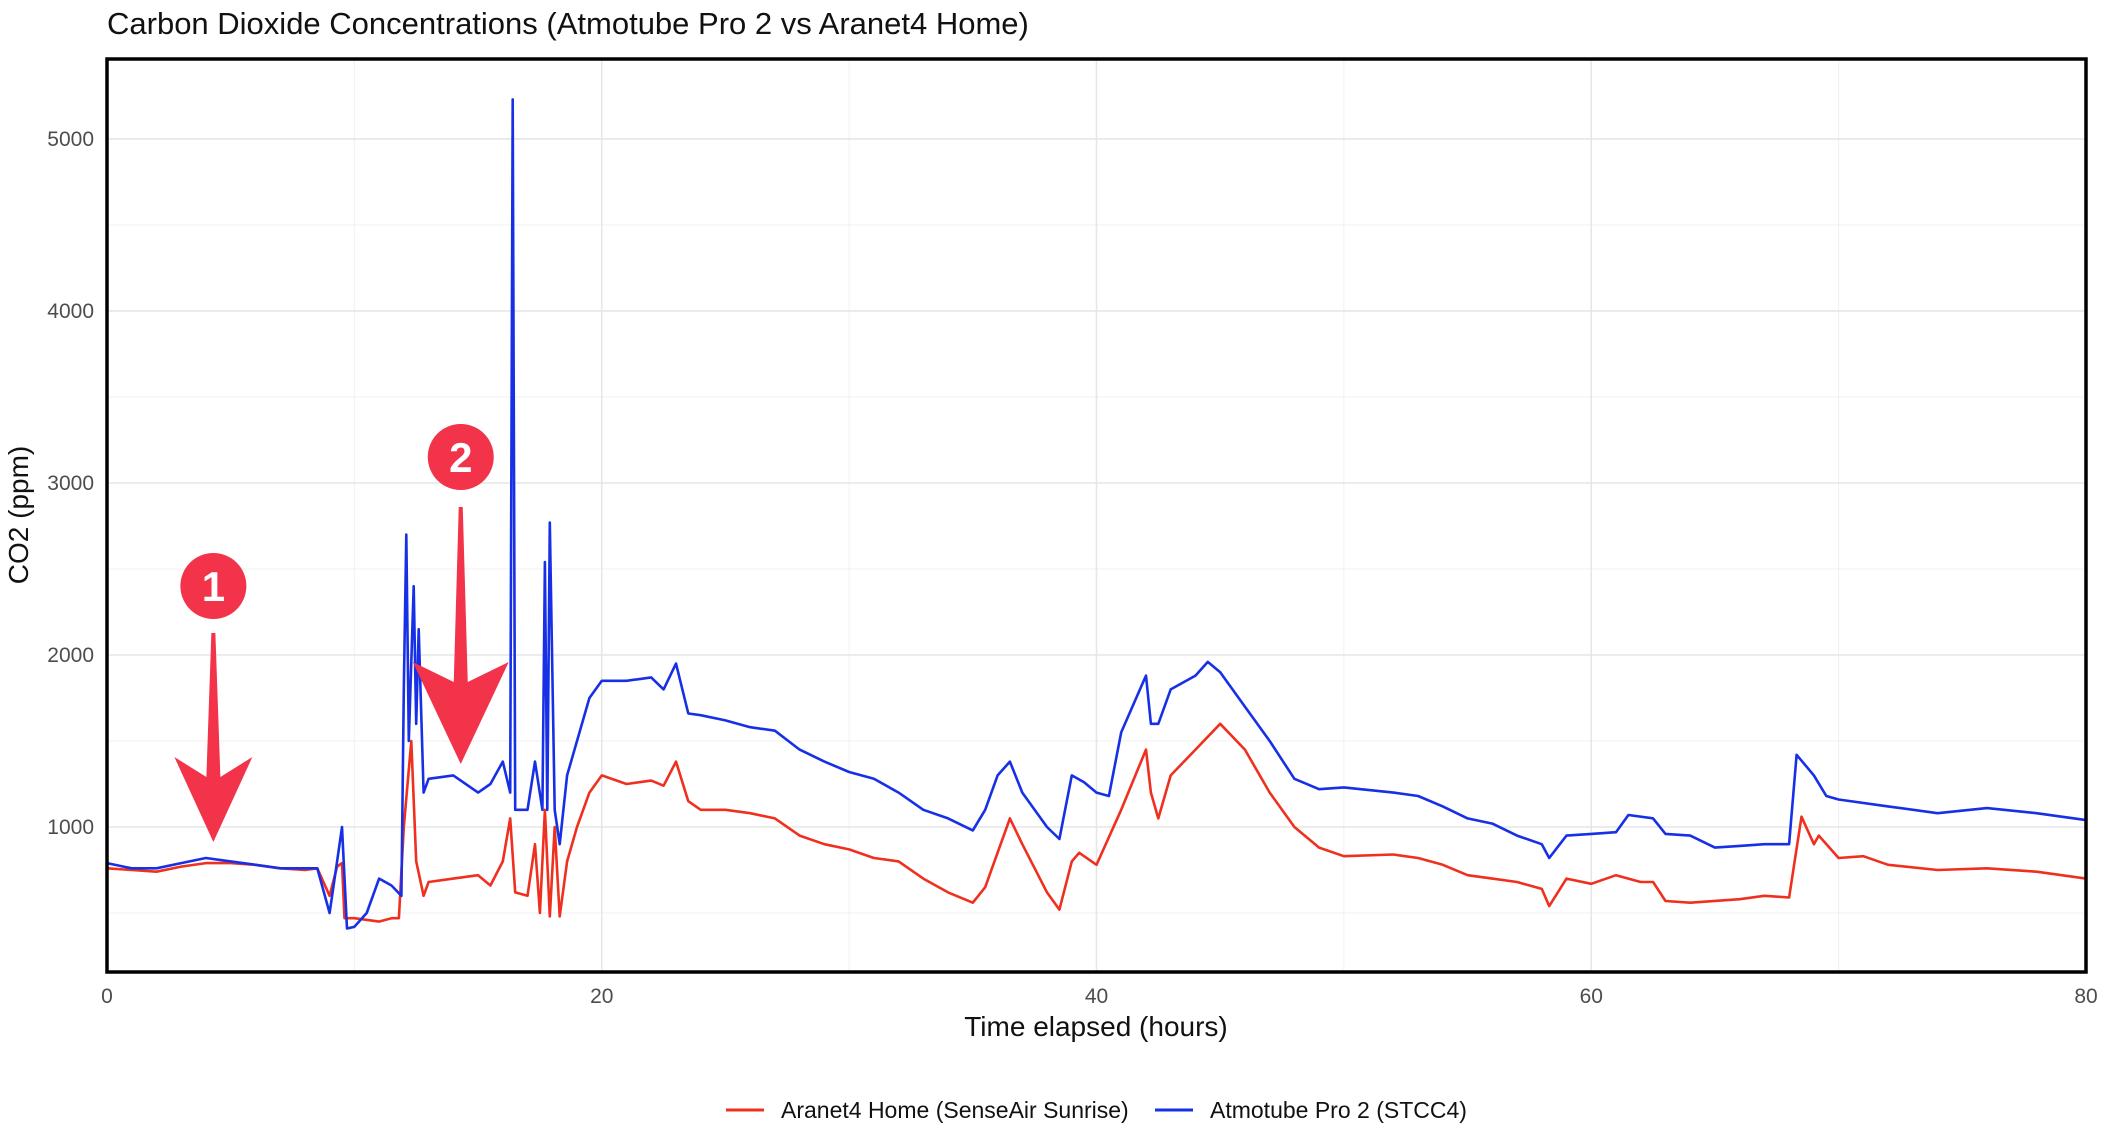  I want to click on x-axis-label: Time elapsed (hours), so click(1096, 1026).